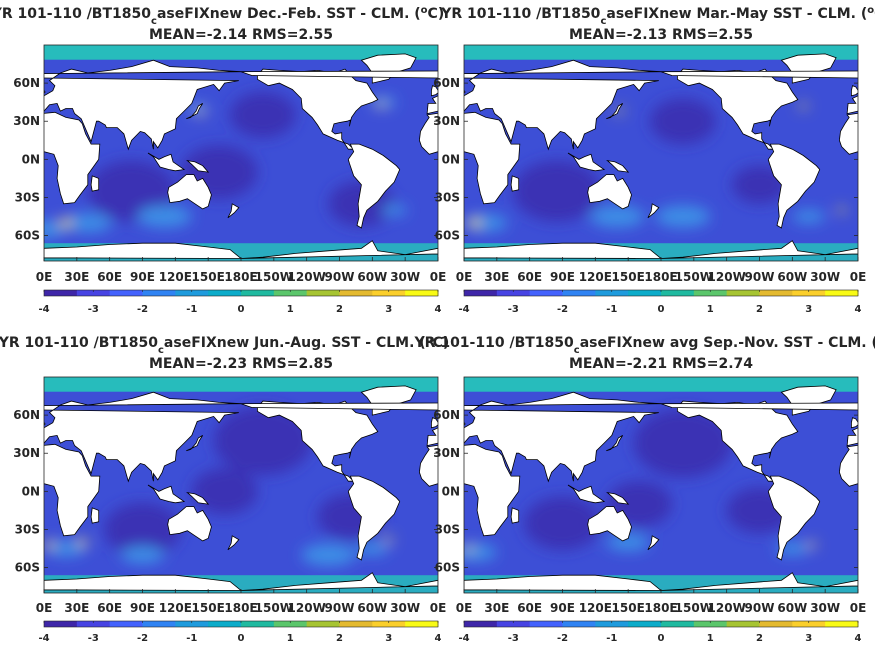  Describe the element at coordinates (189, 192) in the screenshot. I see `land-australia` at that location.